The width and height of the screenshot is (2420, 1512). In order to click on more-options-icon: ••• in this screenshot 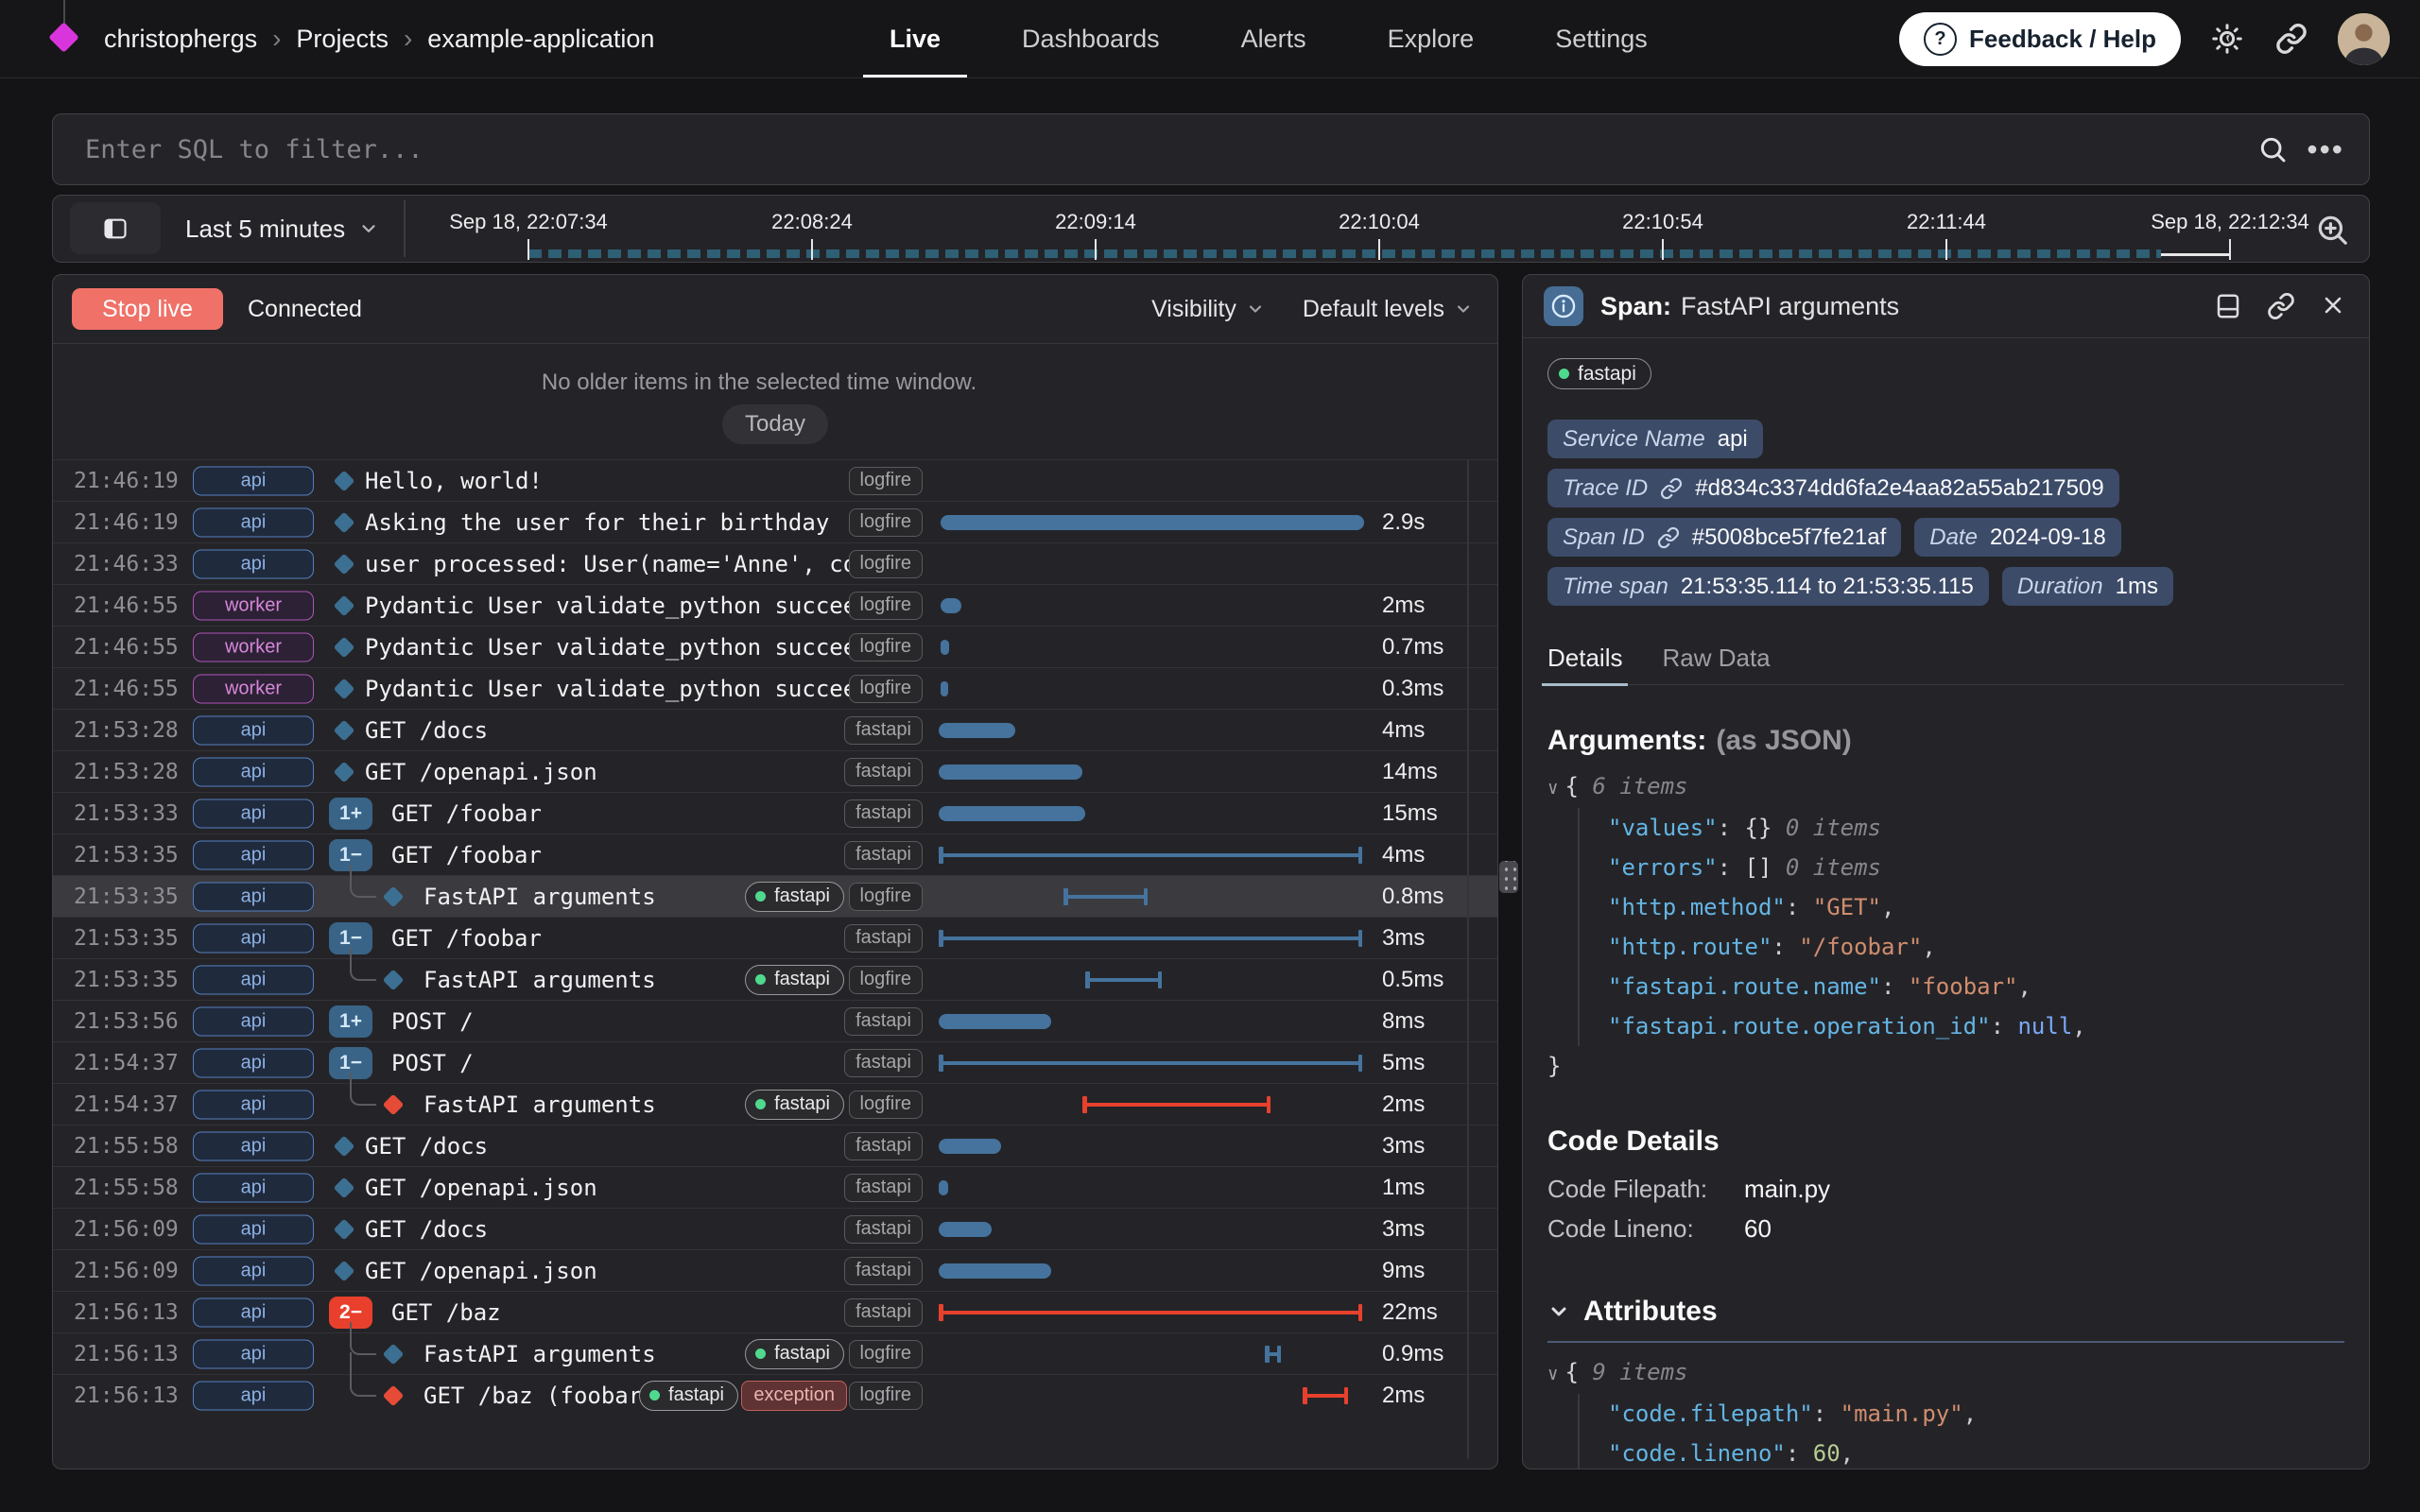, I will do `click(2325, 148)`.